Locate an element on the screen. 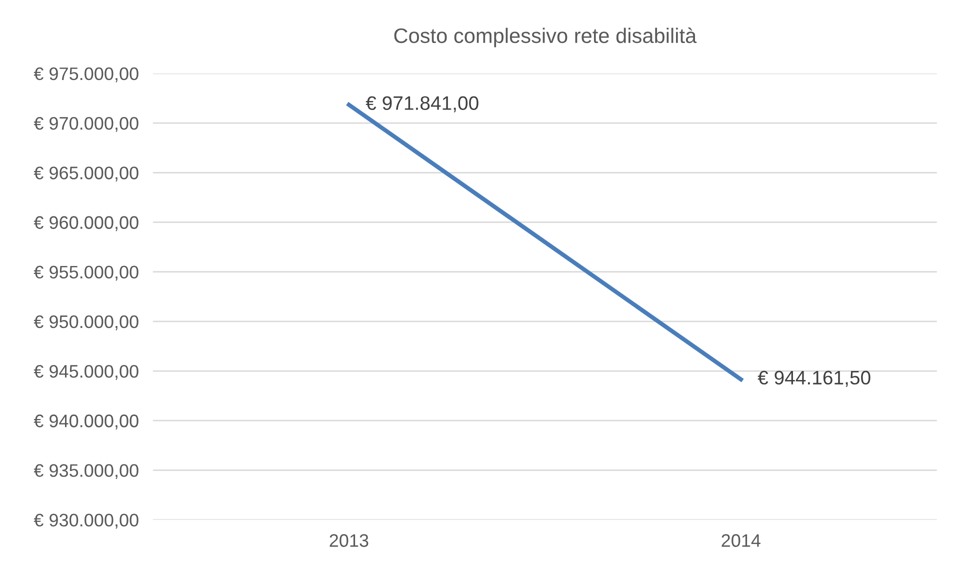 This screenshot has width=956, height=565. y-tick-label: € 955.000,00 is located at coordinates (86, 273).